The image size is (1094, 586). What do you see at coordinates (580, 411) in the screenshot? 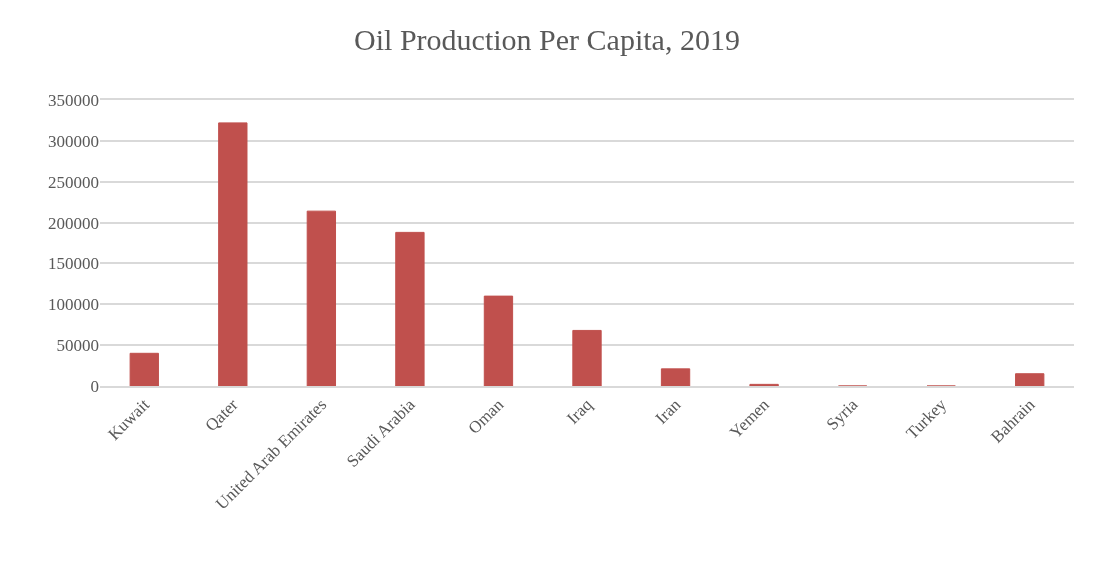
I see `x-tick-label: Iraq` at bounding box center [580, 411].